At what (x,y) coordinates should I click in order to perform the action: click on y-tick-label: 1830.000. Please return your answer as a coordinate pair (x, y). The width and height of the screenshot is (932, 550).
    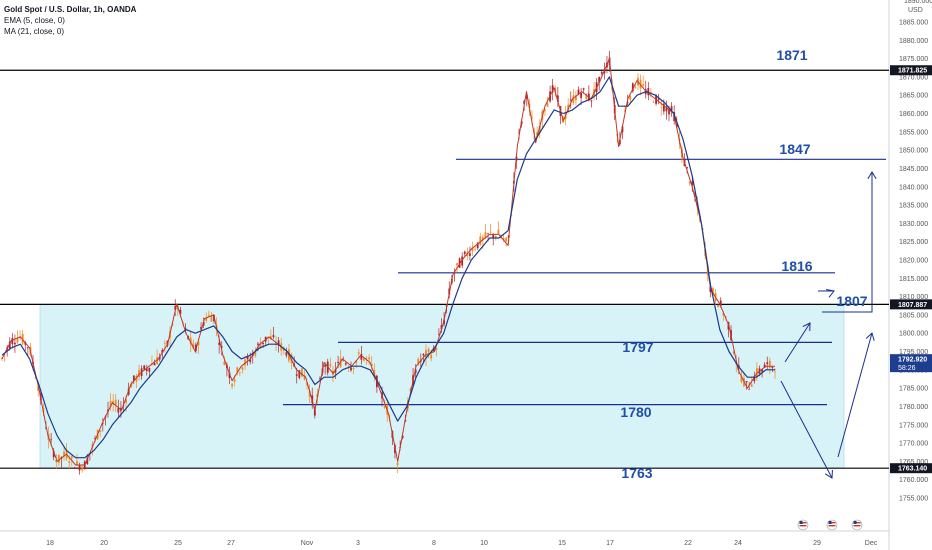
    Looking at the image, I should click on (913, 224).